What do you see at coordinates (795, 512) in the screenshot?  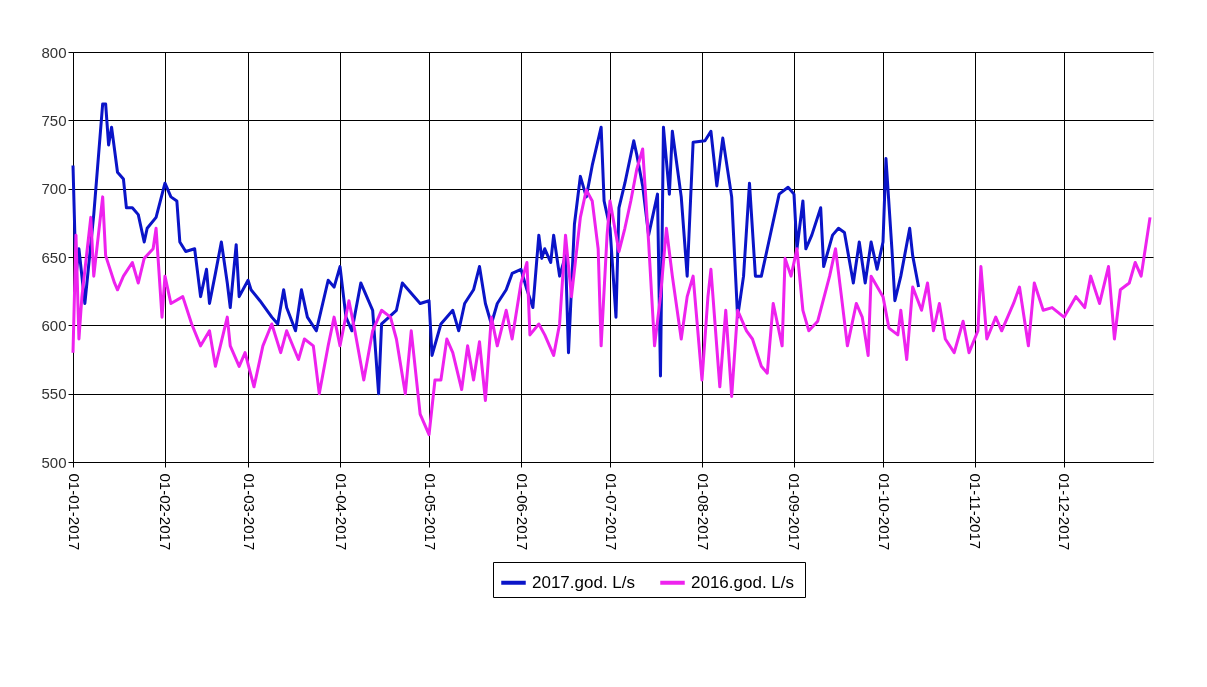 I see `x-tick-label: 01-09-2017` at bounding box center [795, 512].